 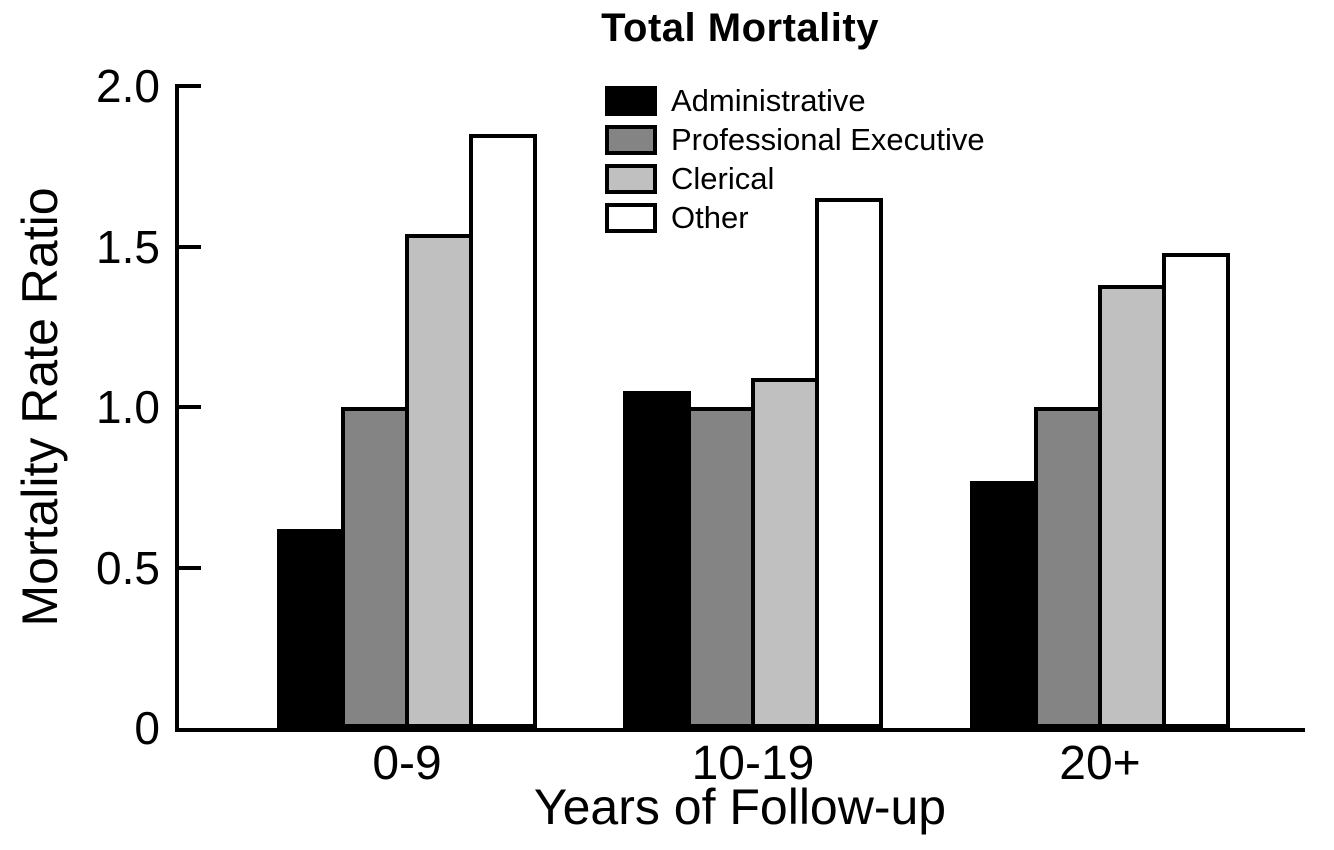 What do you see at coordinates (631, 218) in the screenshot?
I see `legend-swatch-other` at bounding box center [631, 218].